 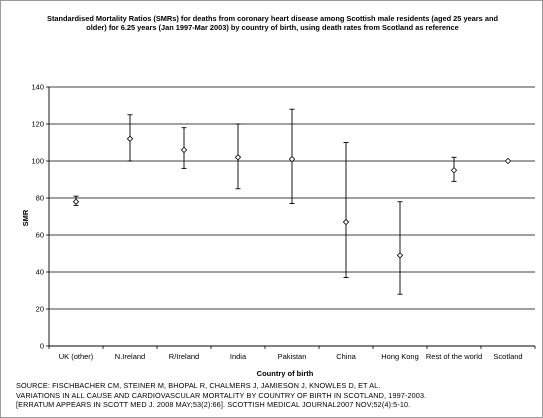 I want to click on x-tick-label-7: Rest of the world, so click(x=454, y=356).